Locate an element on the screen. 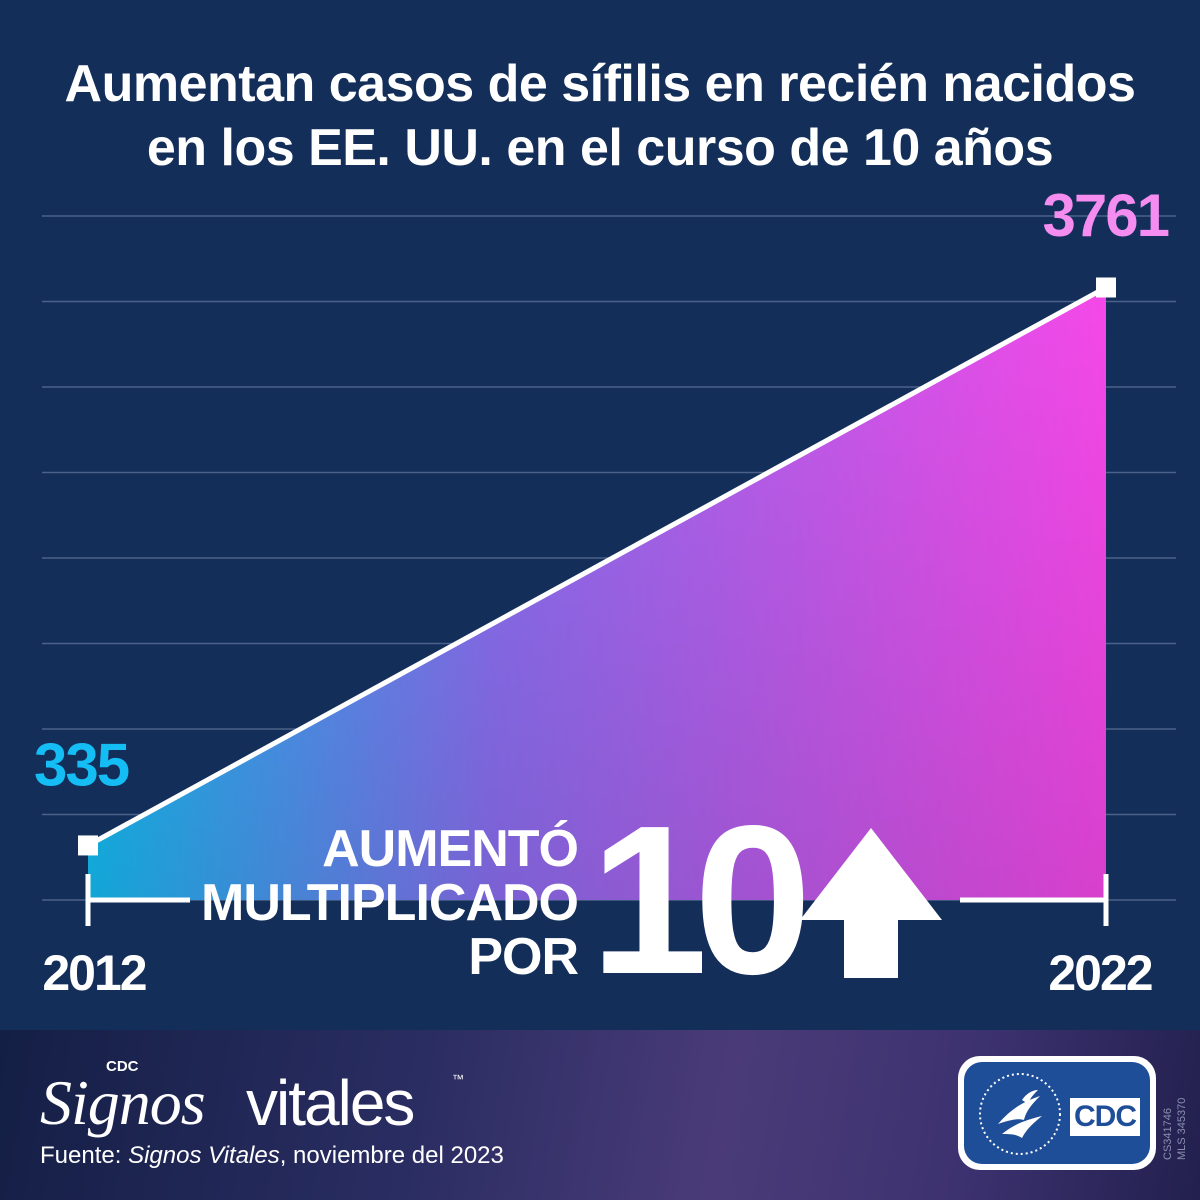 The width and height of the screenshot is (1200, 1200). brand-cdc-prefix: CDC is located at coordinates (122, 1066).